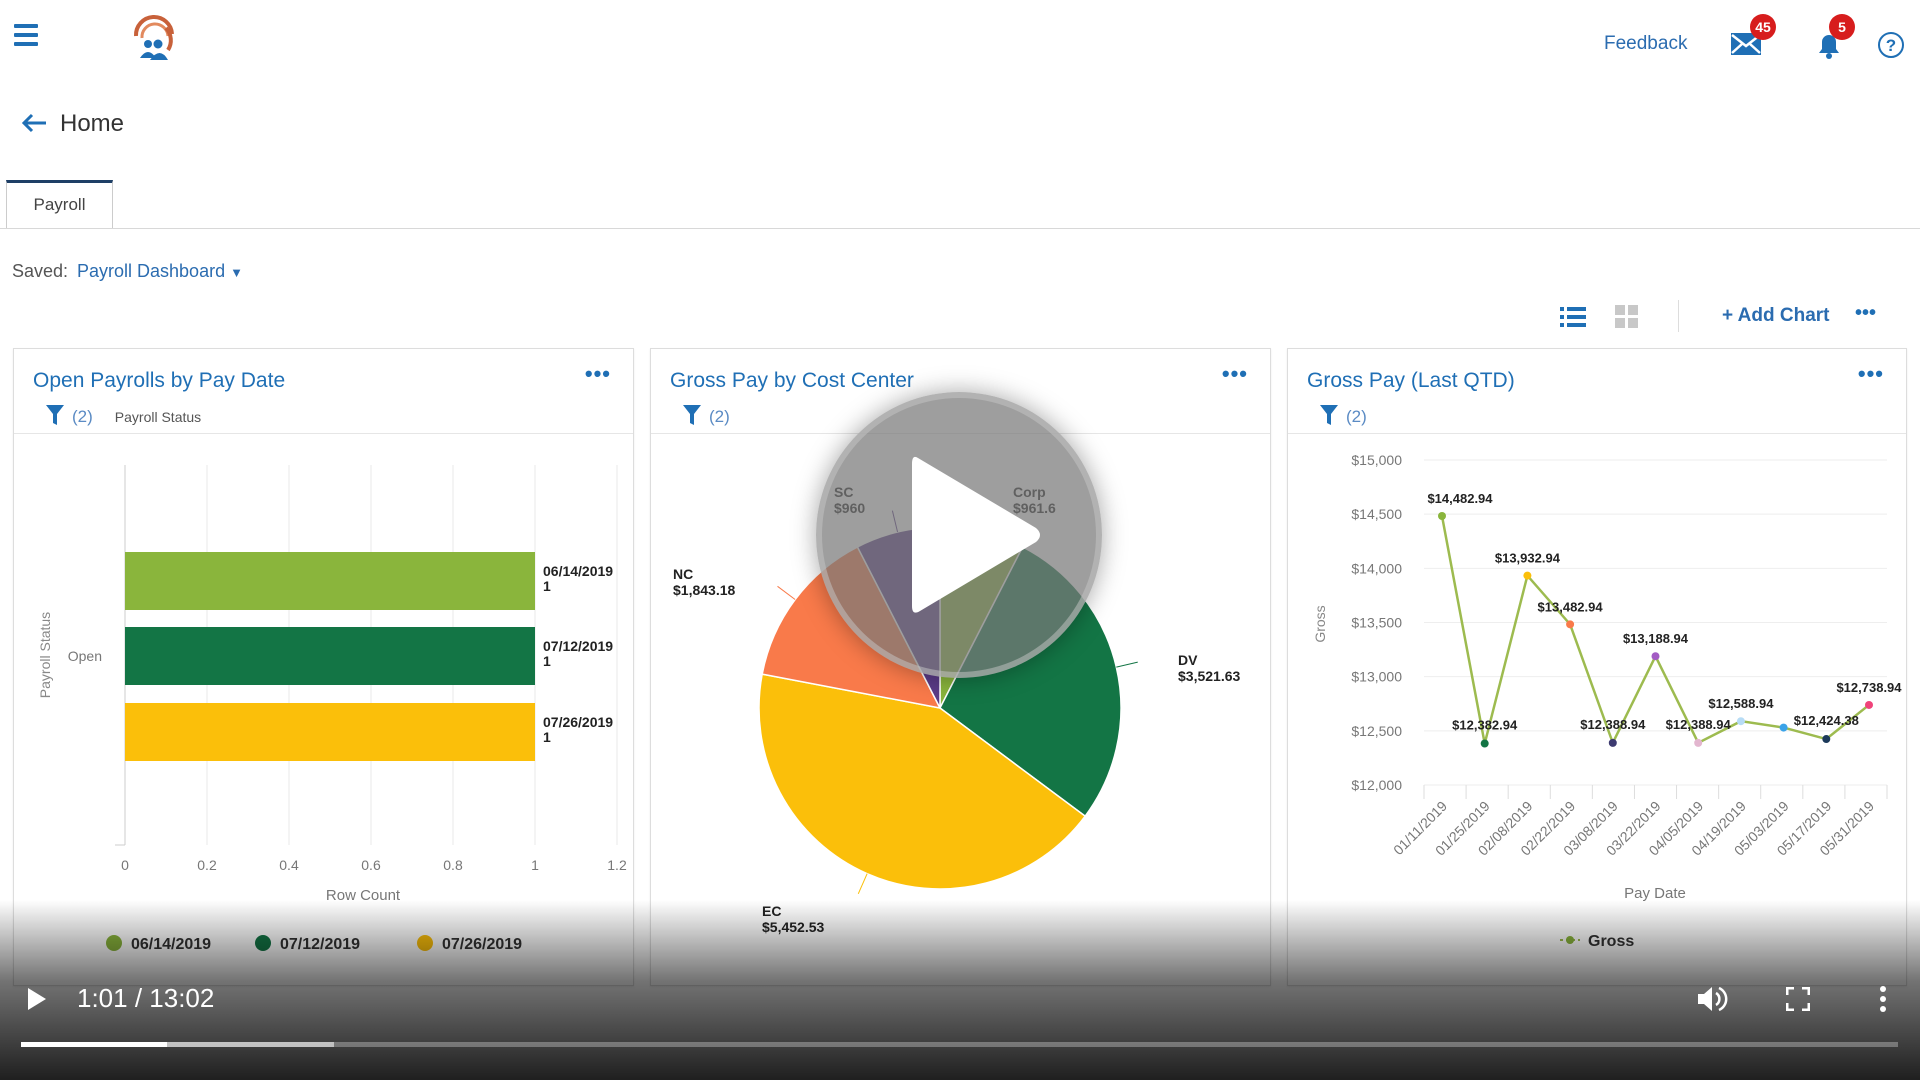 This screenshot has width=1920, height=1080. Describe the element at coordinates (976, 534) in the screenshot. I see `play-icon` at that location.